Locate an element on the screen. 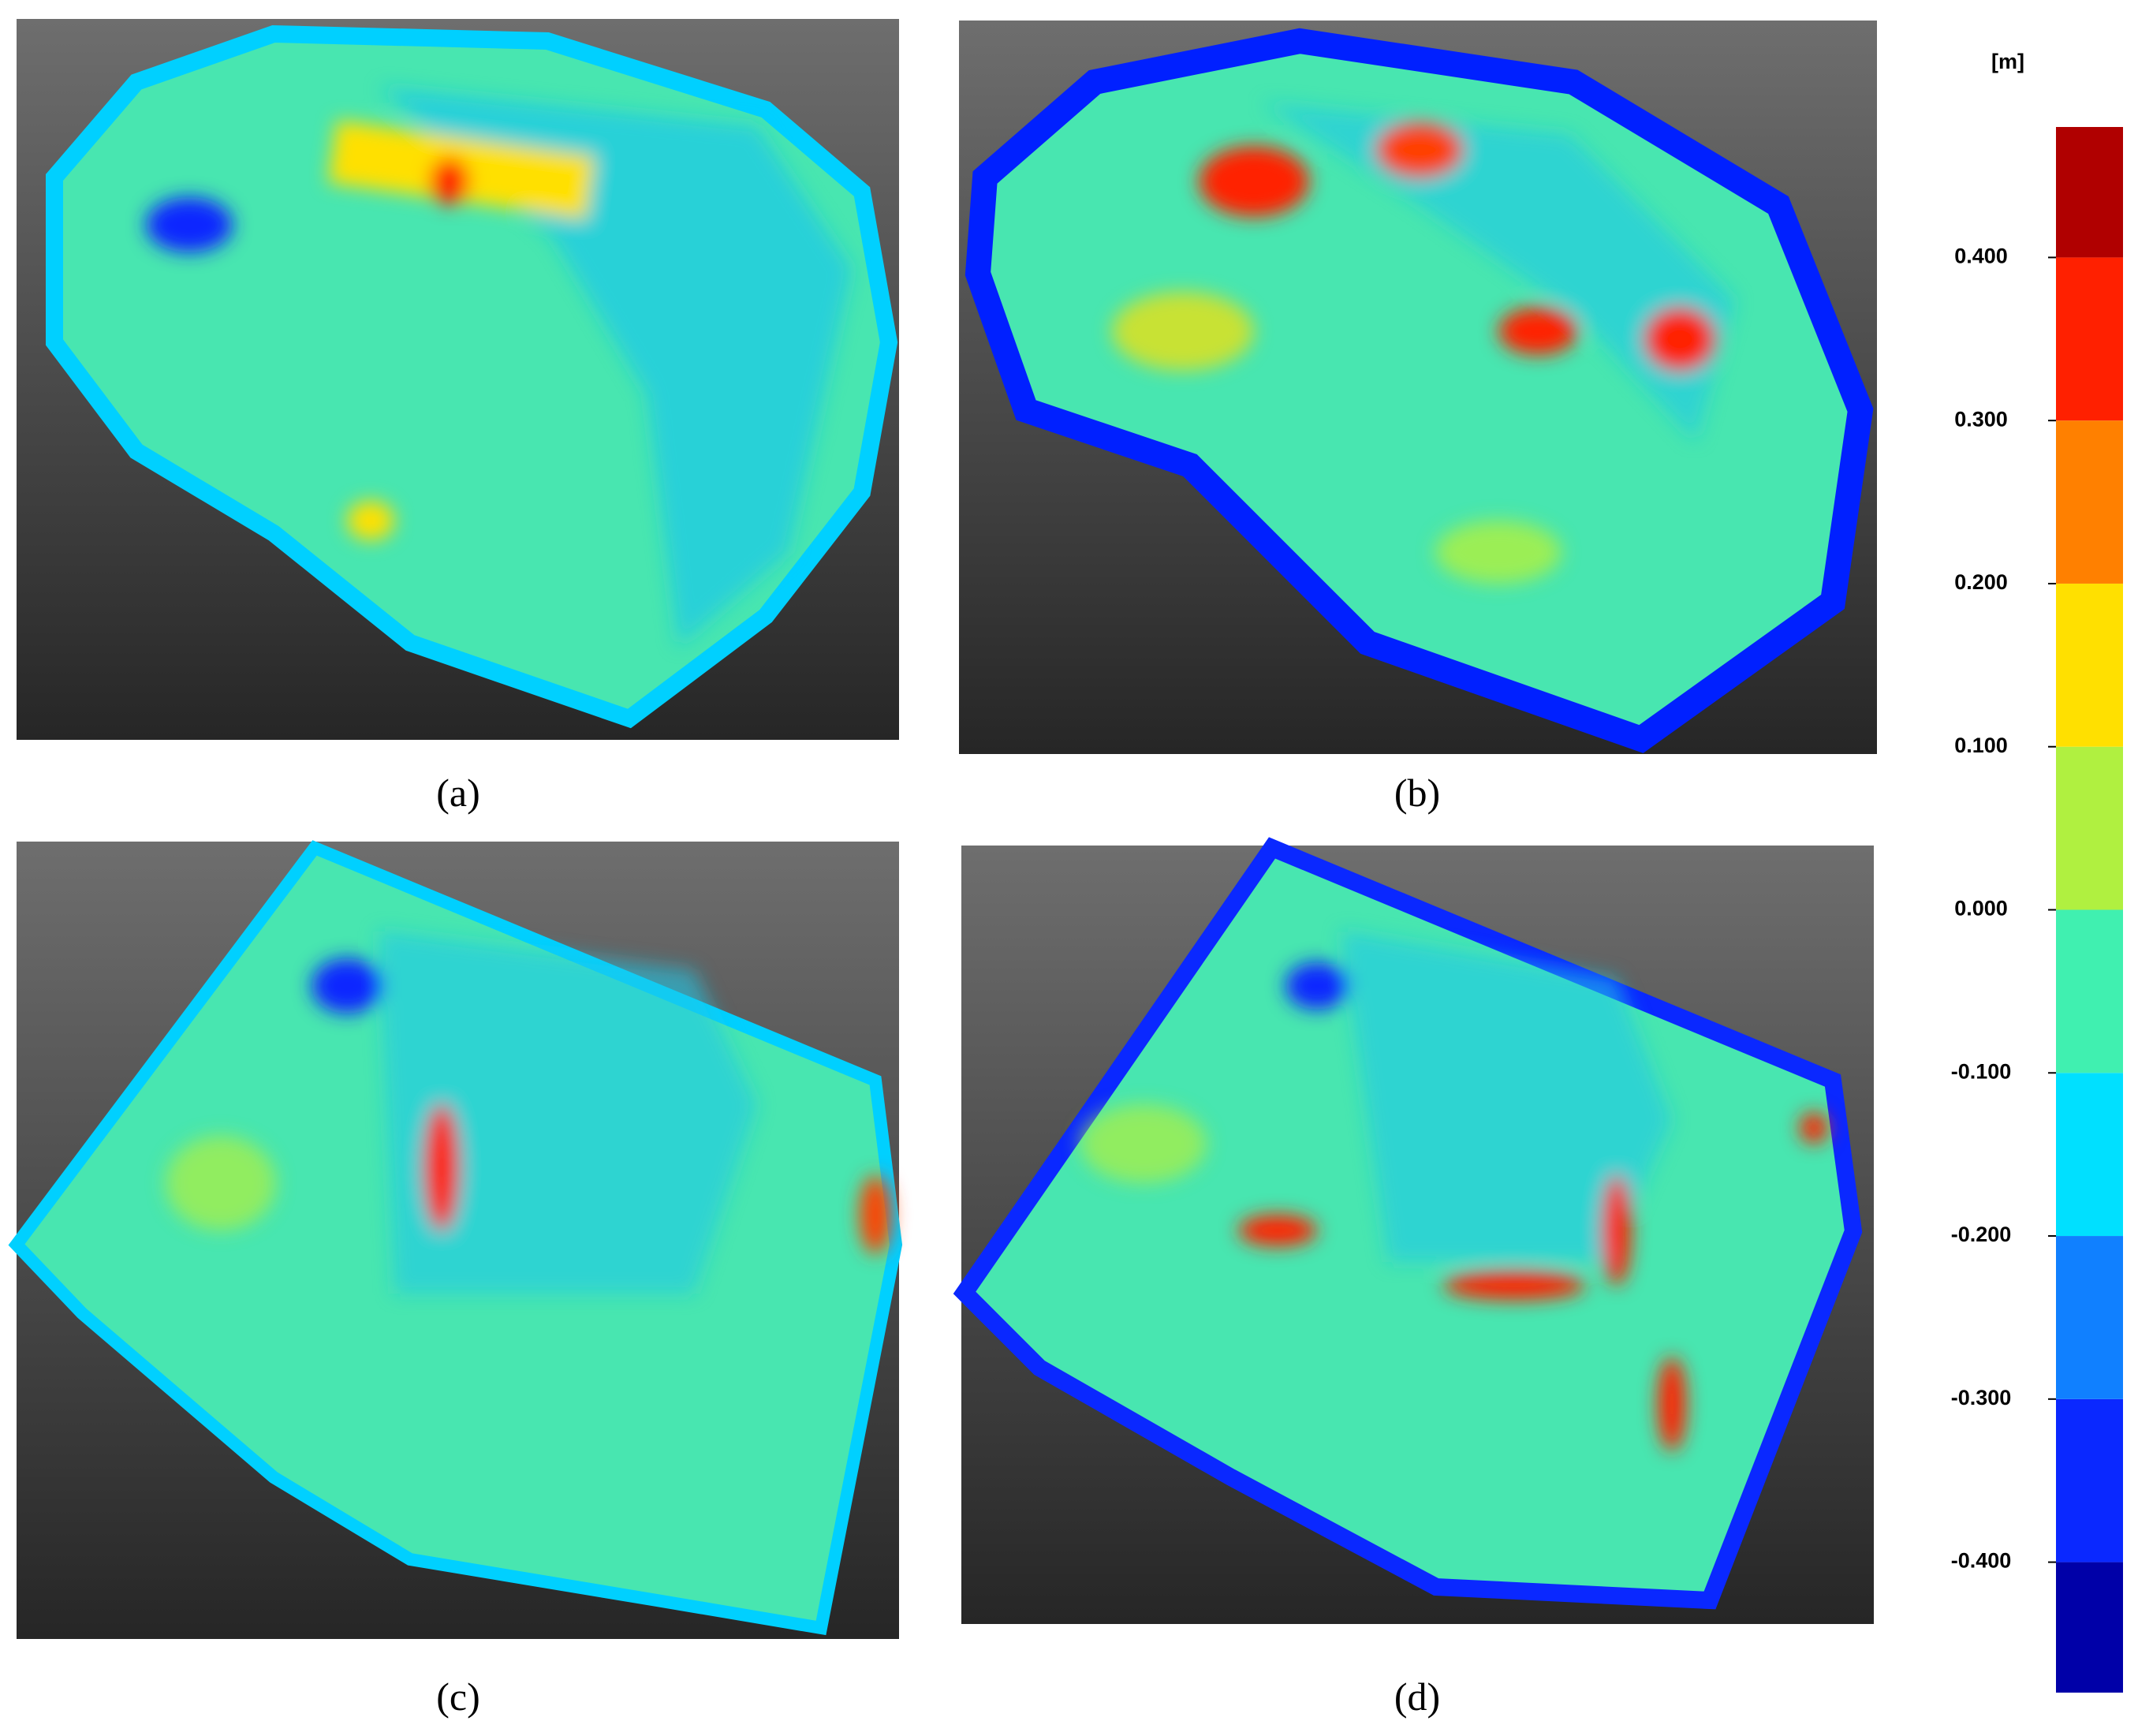 Image resolution: width=2138 pixels, height=1736 pixels. tick-label: 0.200 is located at coordinates (1981, 582).